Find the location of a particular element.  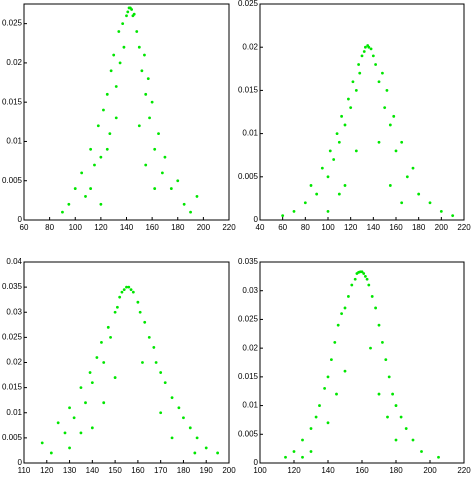

x-tick-label: 120 is located at coordinates (101, 227).